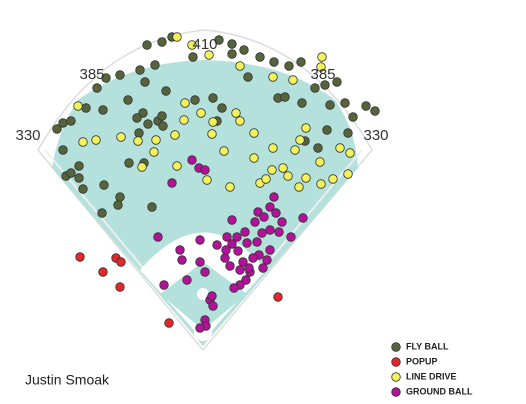  What do you see at coordinates (203, 294) in the screenshot?
I see `mound` at bounding box center [203, 294].